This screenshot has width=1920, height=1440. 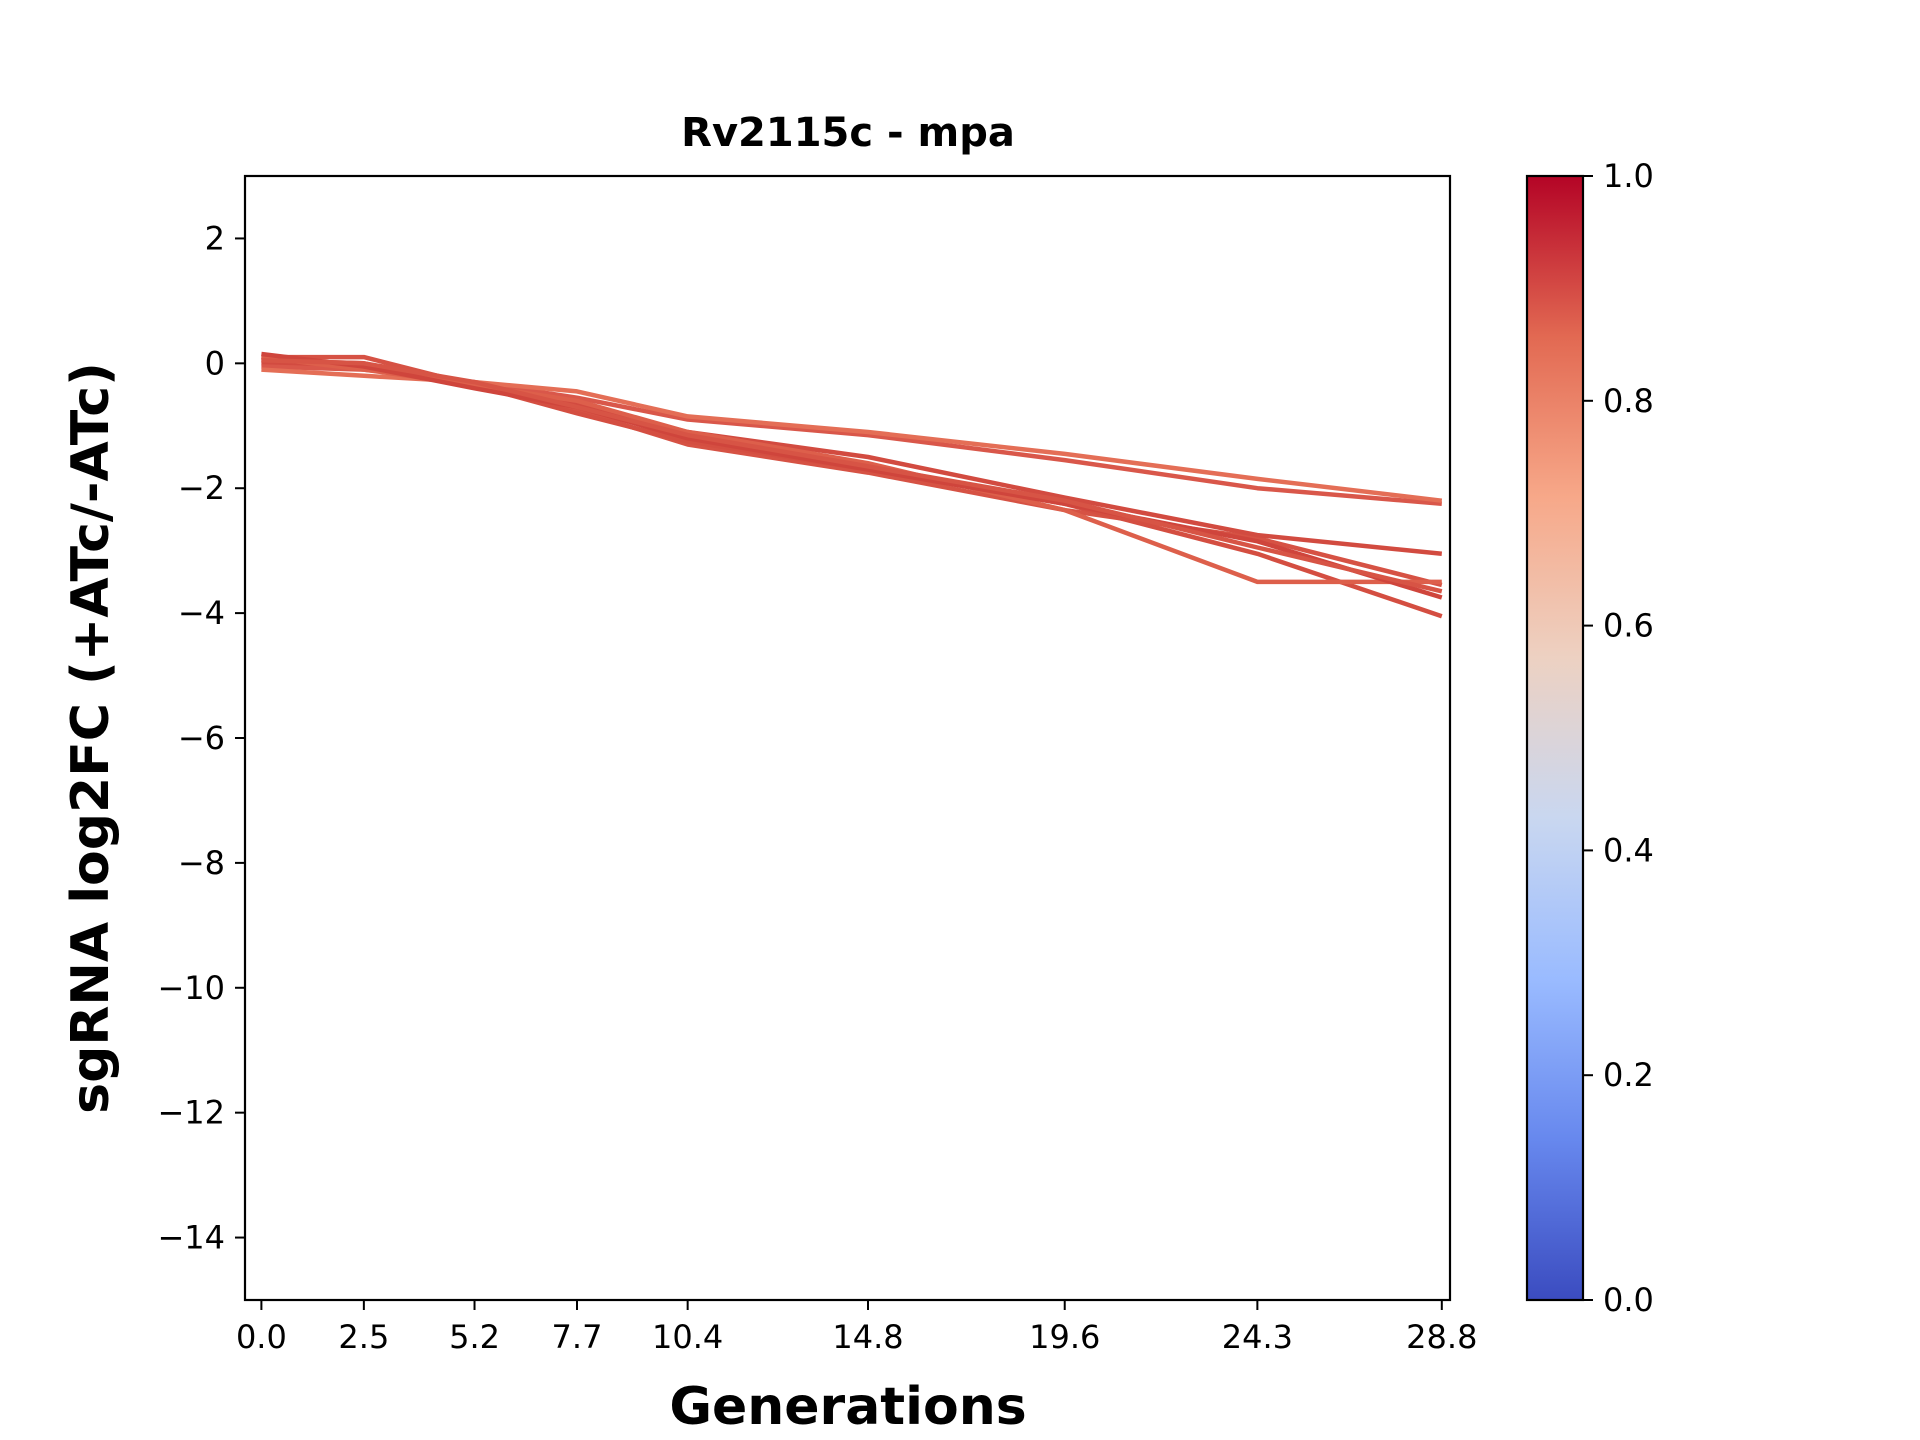 What do you see at coordinates (1618, 738) in the screenshot?
I see `colorbar-ticks: 0.0 0.2 0.4 0.6 0.8 1.0` at bounding box center [1618, 738].